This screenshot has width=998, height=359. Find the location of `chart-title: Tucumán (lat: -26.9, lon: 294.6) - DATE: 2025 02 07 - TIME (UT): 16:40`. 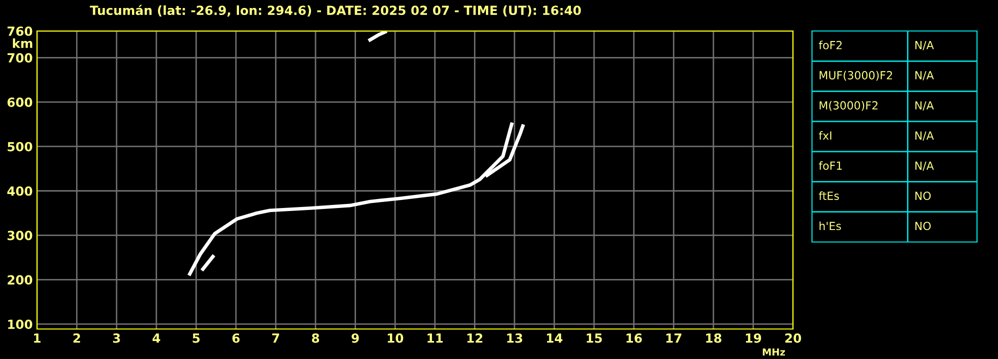

chart-title: Tucumán (lat: -26.9, lon: 294.6) - DATE: 2025 02 07 - TIME (UT): 16:40 is located at coordinates (335, 10).